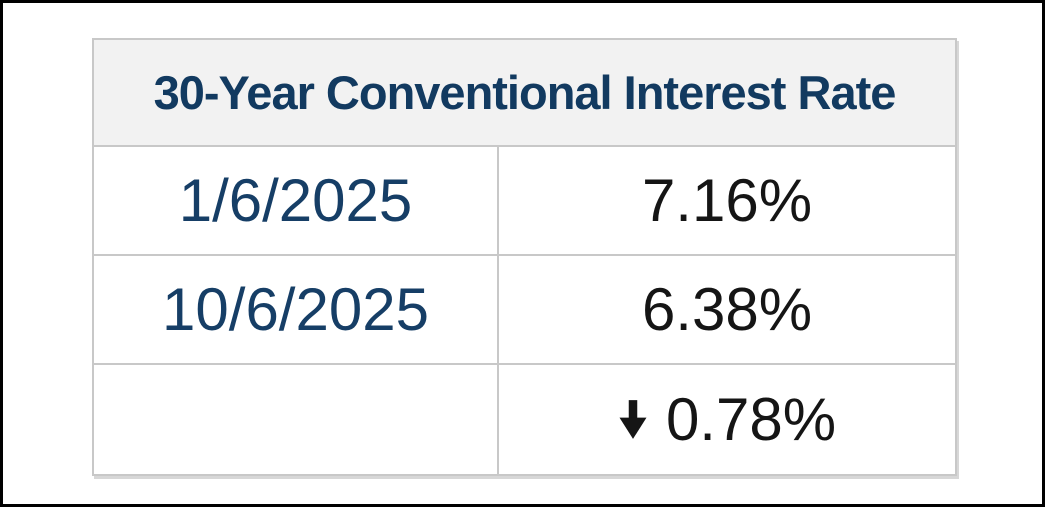 The width and height of the screenshot is (1045, 507). I want to click on rate-change: 0.78%, so click(727, 419).